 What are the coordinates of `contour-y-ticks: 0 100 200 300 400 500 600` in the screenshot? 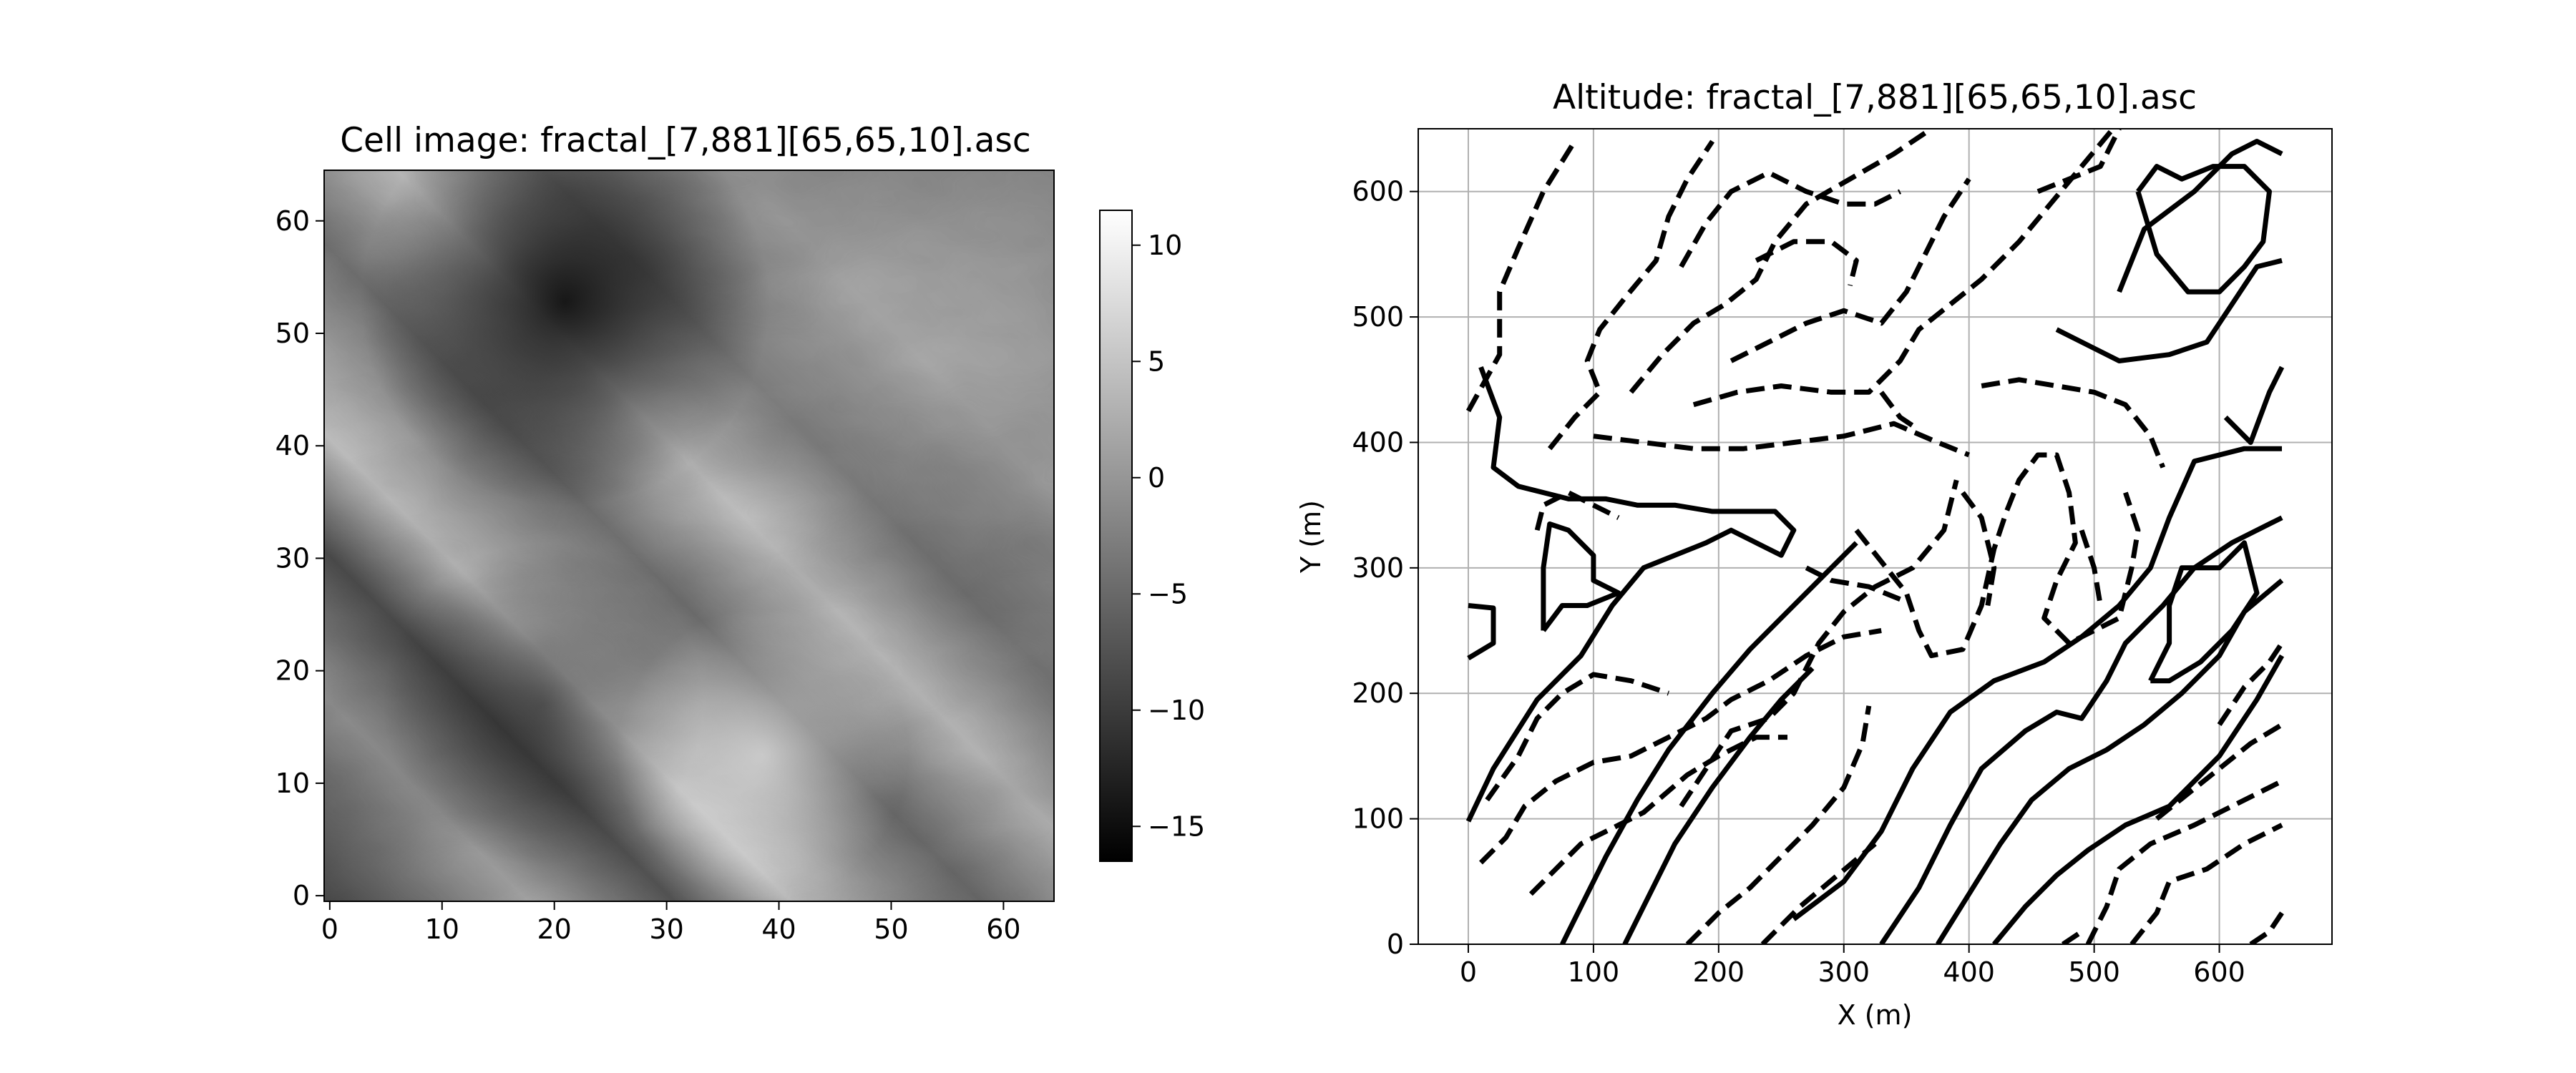 It's located at (1385, 568).